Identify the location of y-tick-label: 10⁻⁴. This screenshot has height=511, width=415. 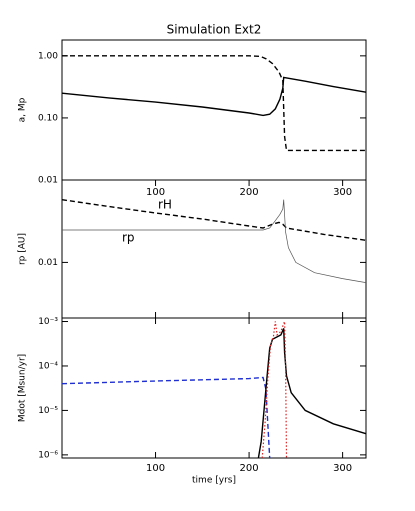
(48, 366).